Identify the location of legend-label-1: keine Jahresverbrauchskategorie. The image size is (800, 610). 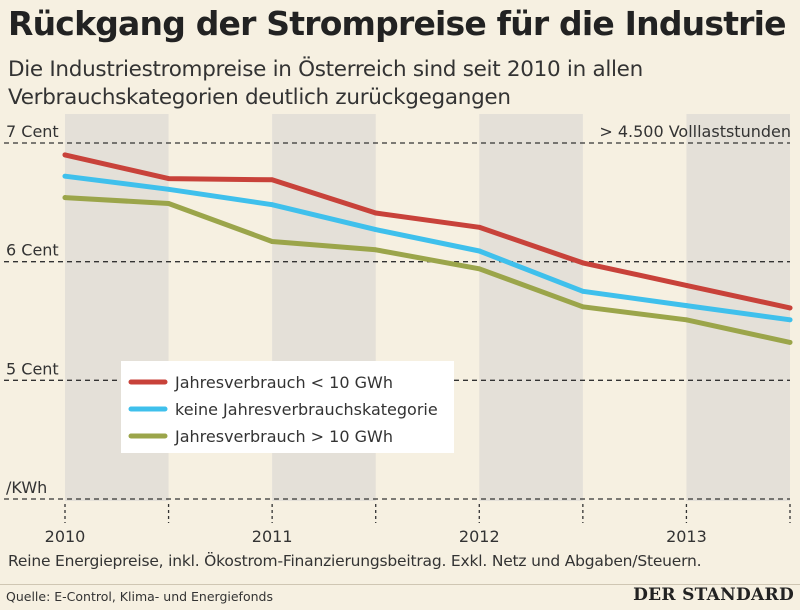
(306, 409).